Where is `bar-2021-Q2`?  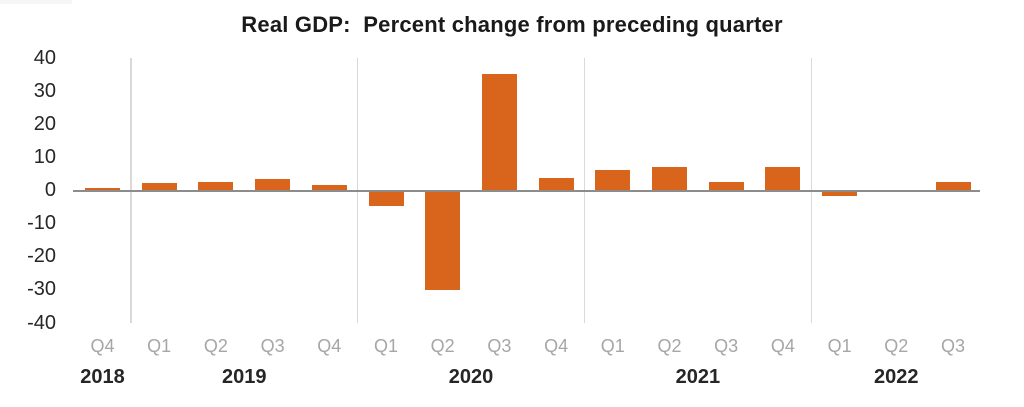 bar-2021-Q2 is located at coordinates (669, 179).